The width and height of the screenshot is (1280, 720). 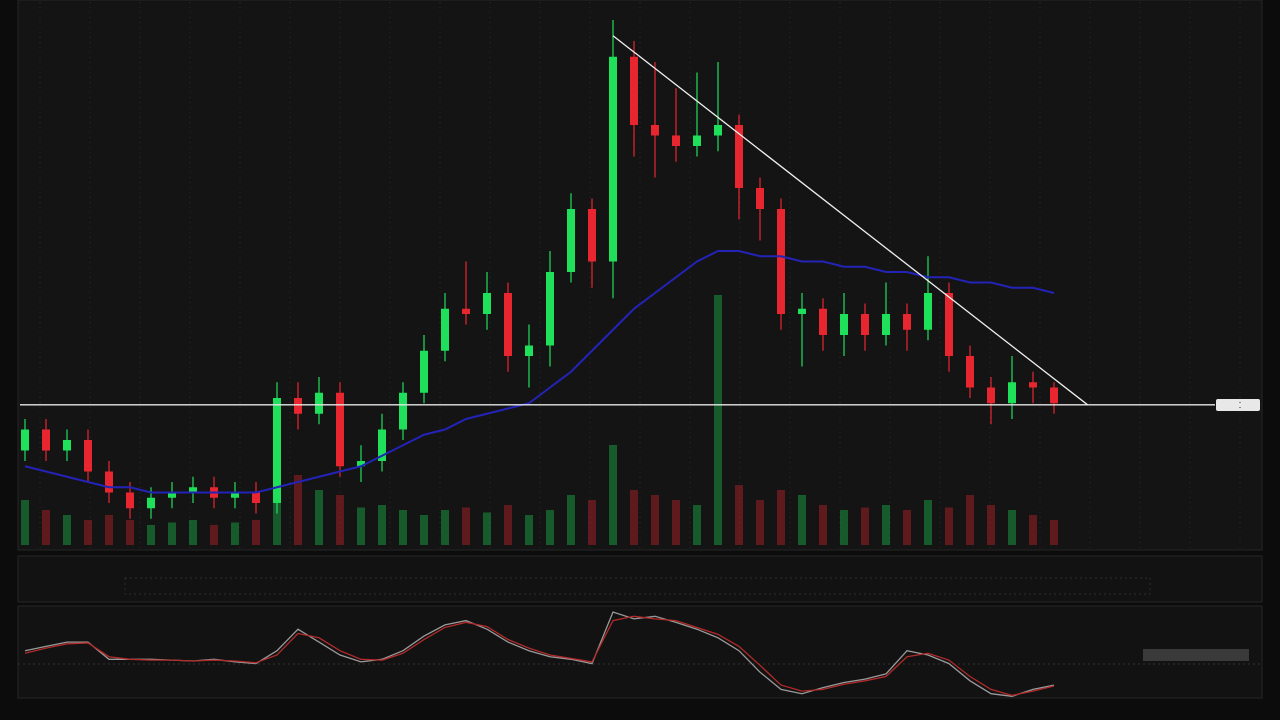 I want to click on info-strip, so click(x=640, y=579).